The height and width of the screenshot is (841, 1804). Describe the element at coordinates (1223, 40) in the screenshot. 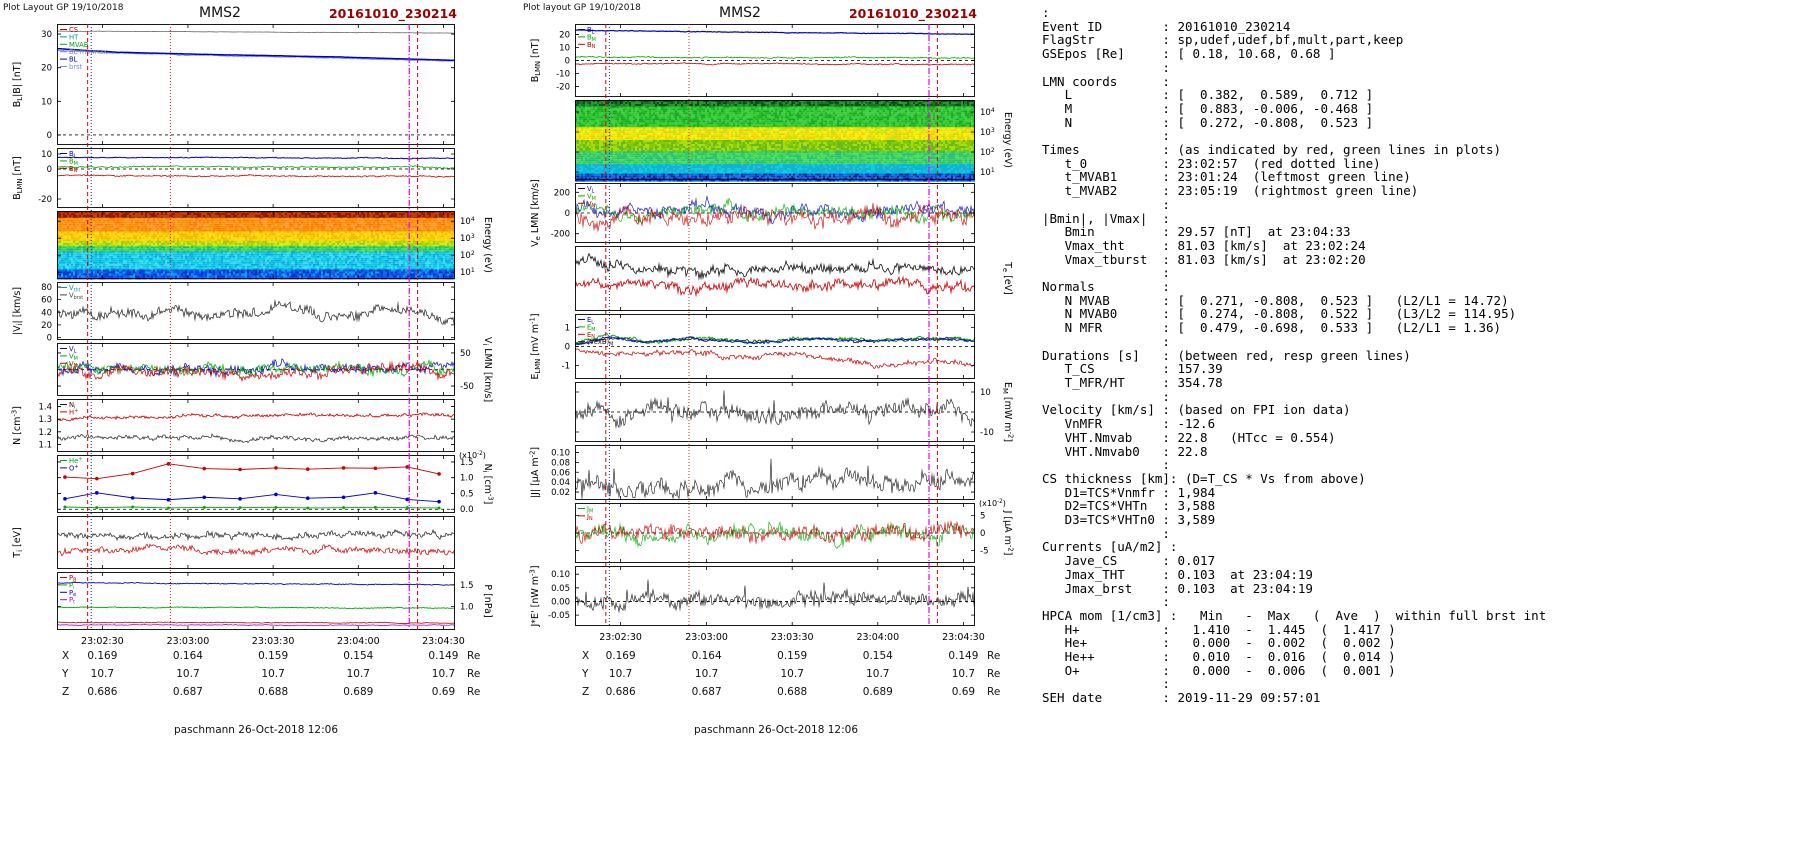

I see `info-line: FlagStr : sp,udef,udef,bf,mult,part,keep` at that location.